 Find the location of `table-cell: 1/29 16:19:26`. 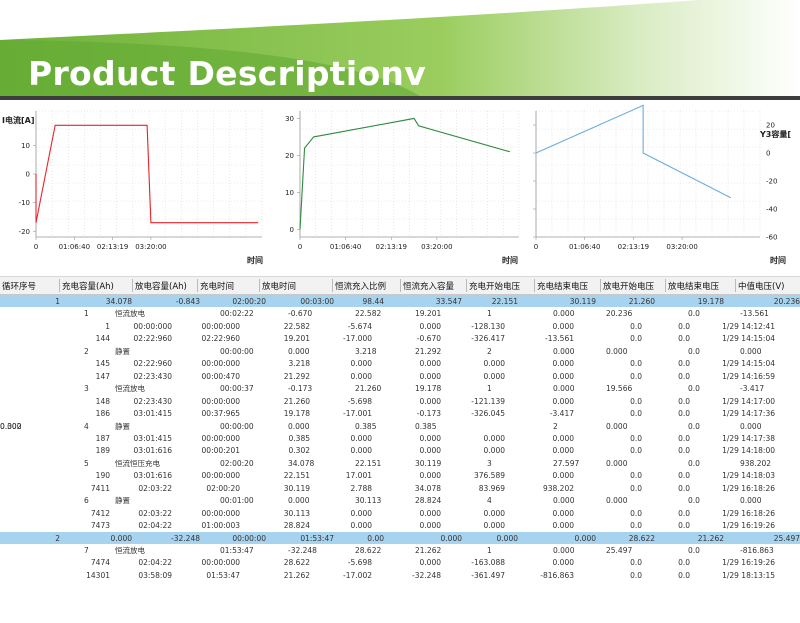

table-cell: 1/29 16:19:26 is located at coordinates (748, 563).